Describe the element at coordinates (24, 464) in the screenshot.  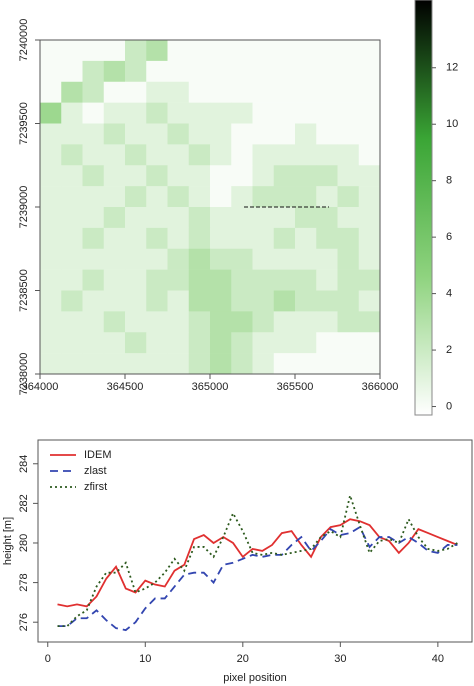
I see `y-tick-label: 284` at that location.